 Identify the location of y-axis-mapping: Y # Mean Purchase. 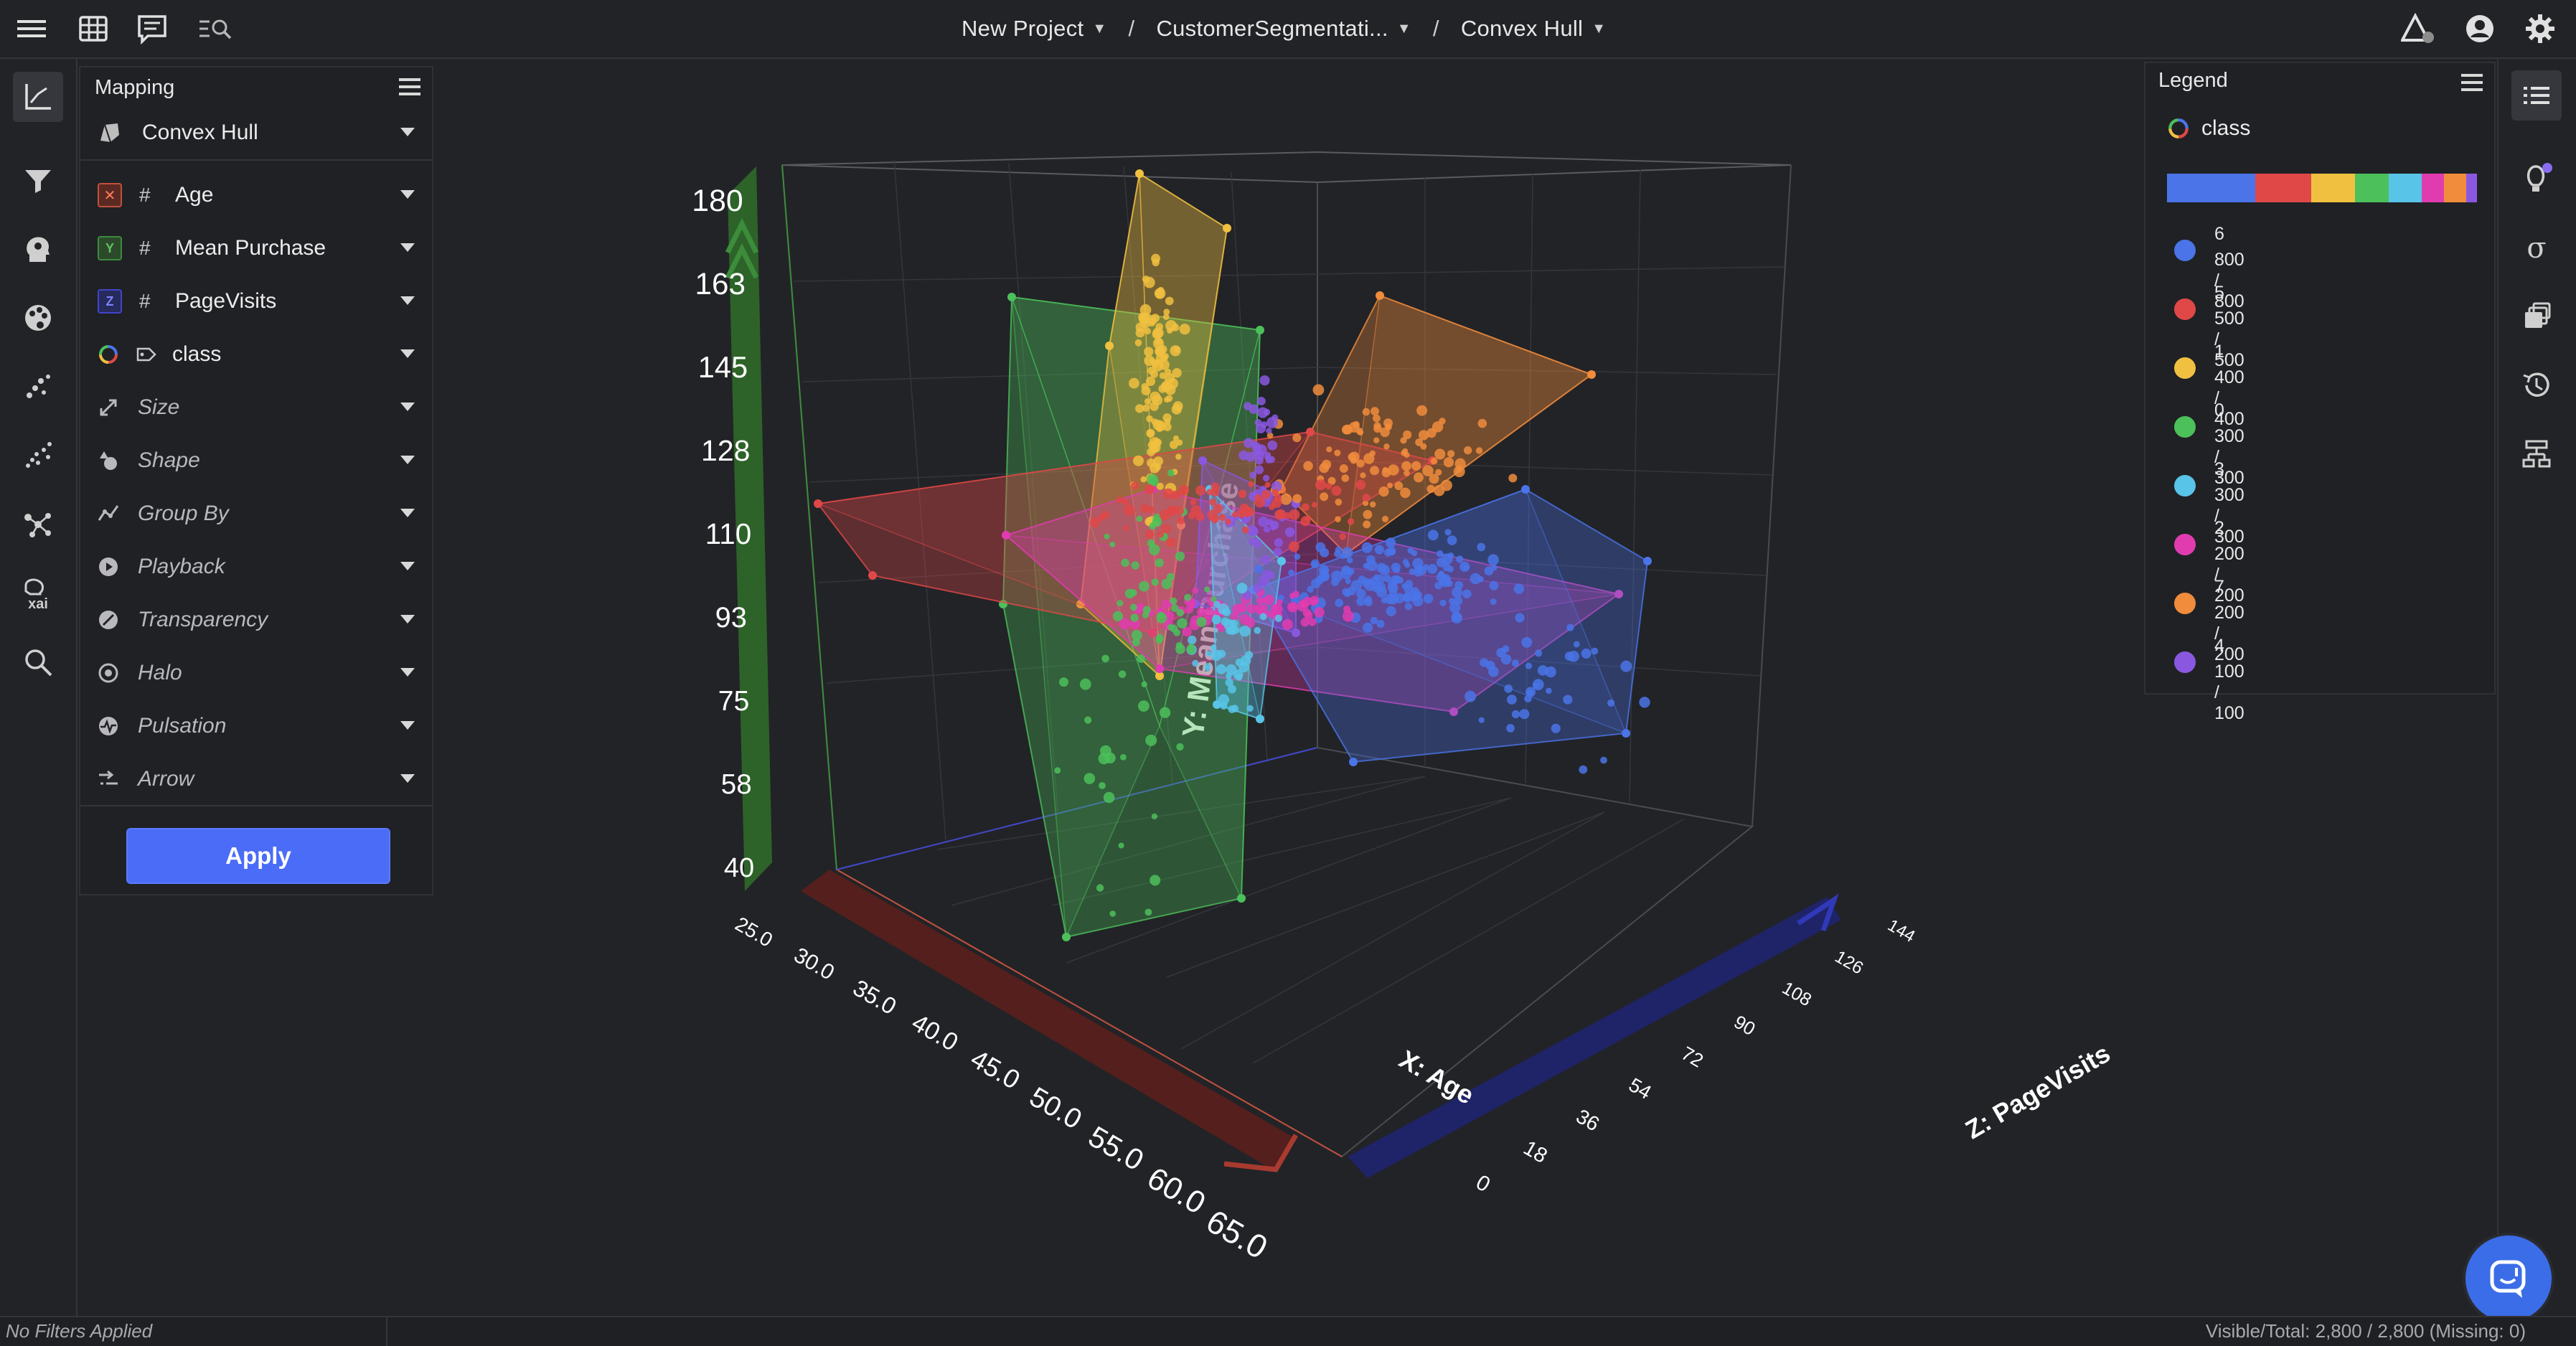
(256, 248).